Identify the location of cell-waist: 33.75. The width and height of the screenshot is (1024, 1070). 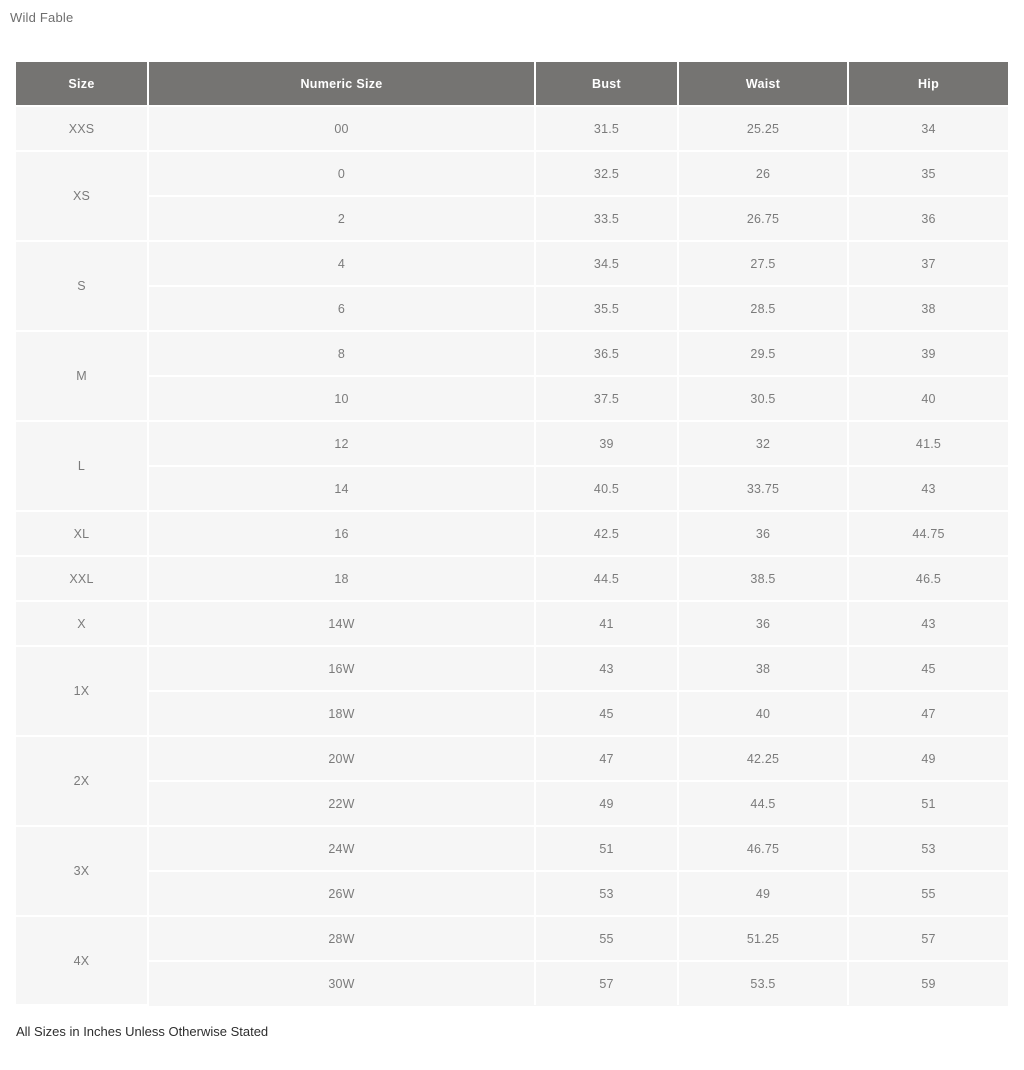
(763, 489).